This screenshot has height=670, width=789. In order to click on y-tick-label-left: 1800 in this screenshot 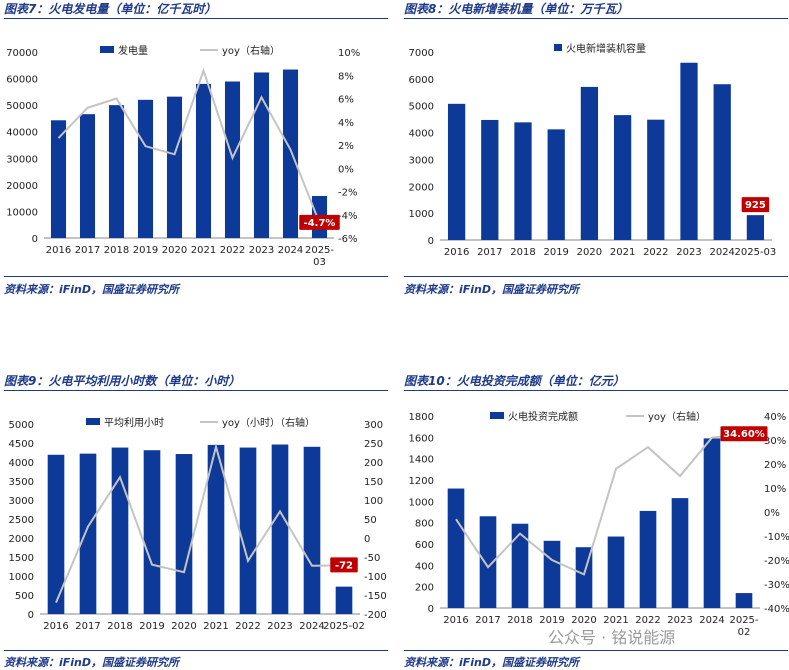, I will do `click(421, 417)`.